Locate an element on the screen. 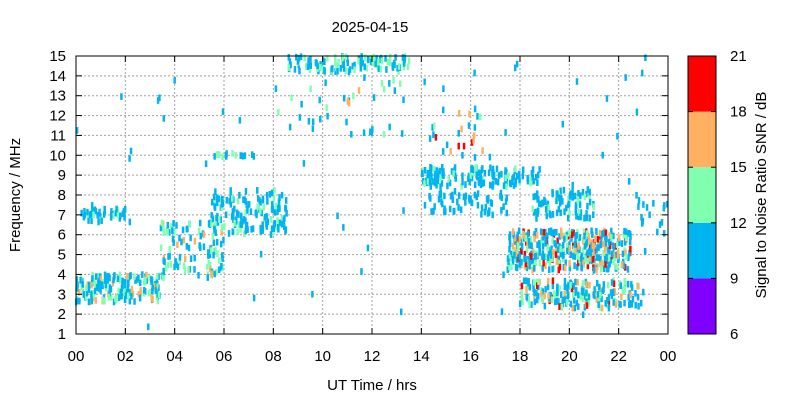 Image resolution: width=800 pixels, height=400 pixels. colorbar-tick-label: 12 is located at coordinates (738, 223).